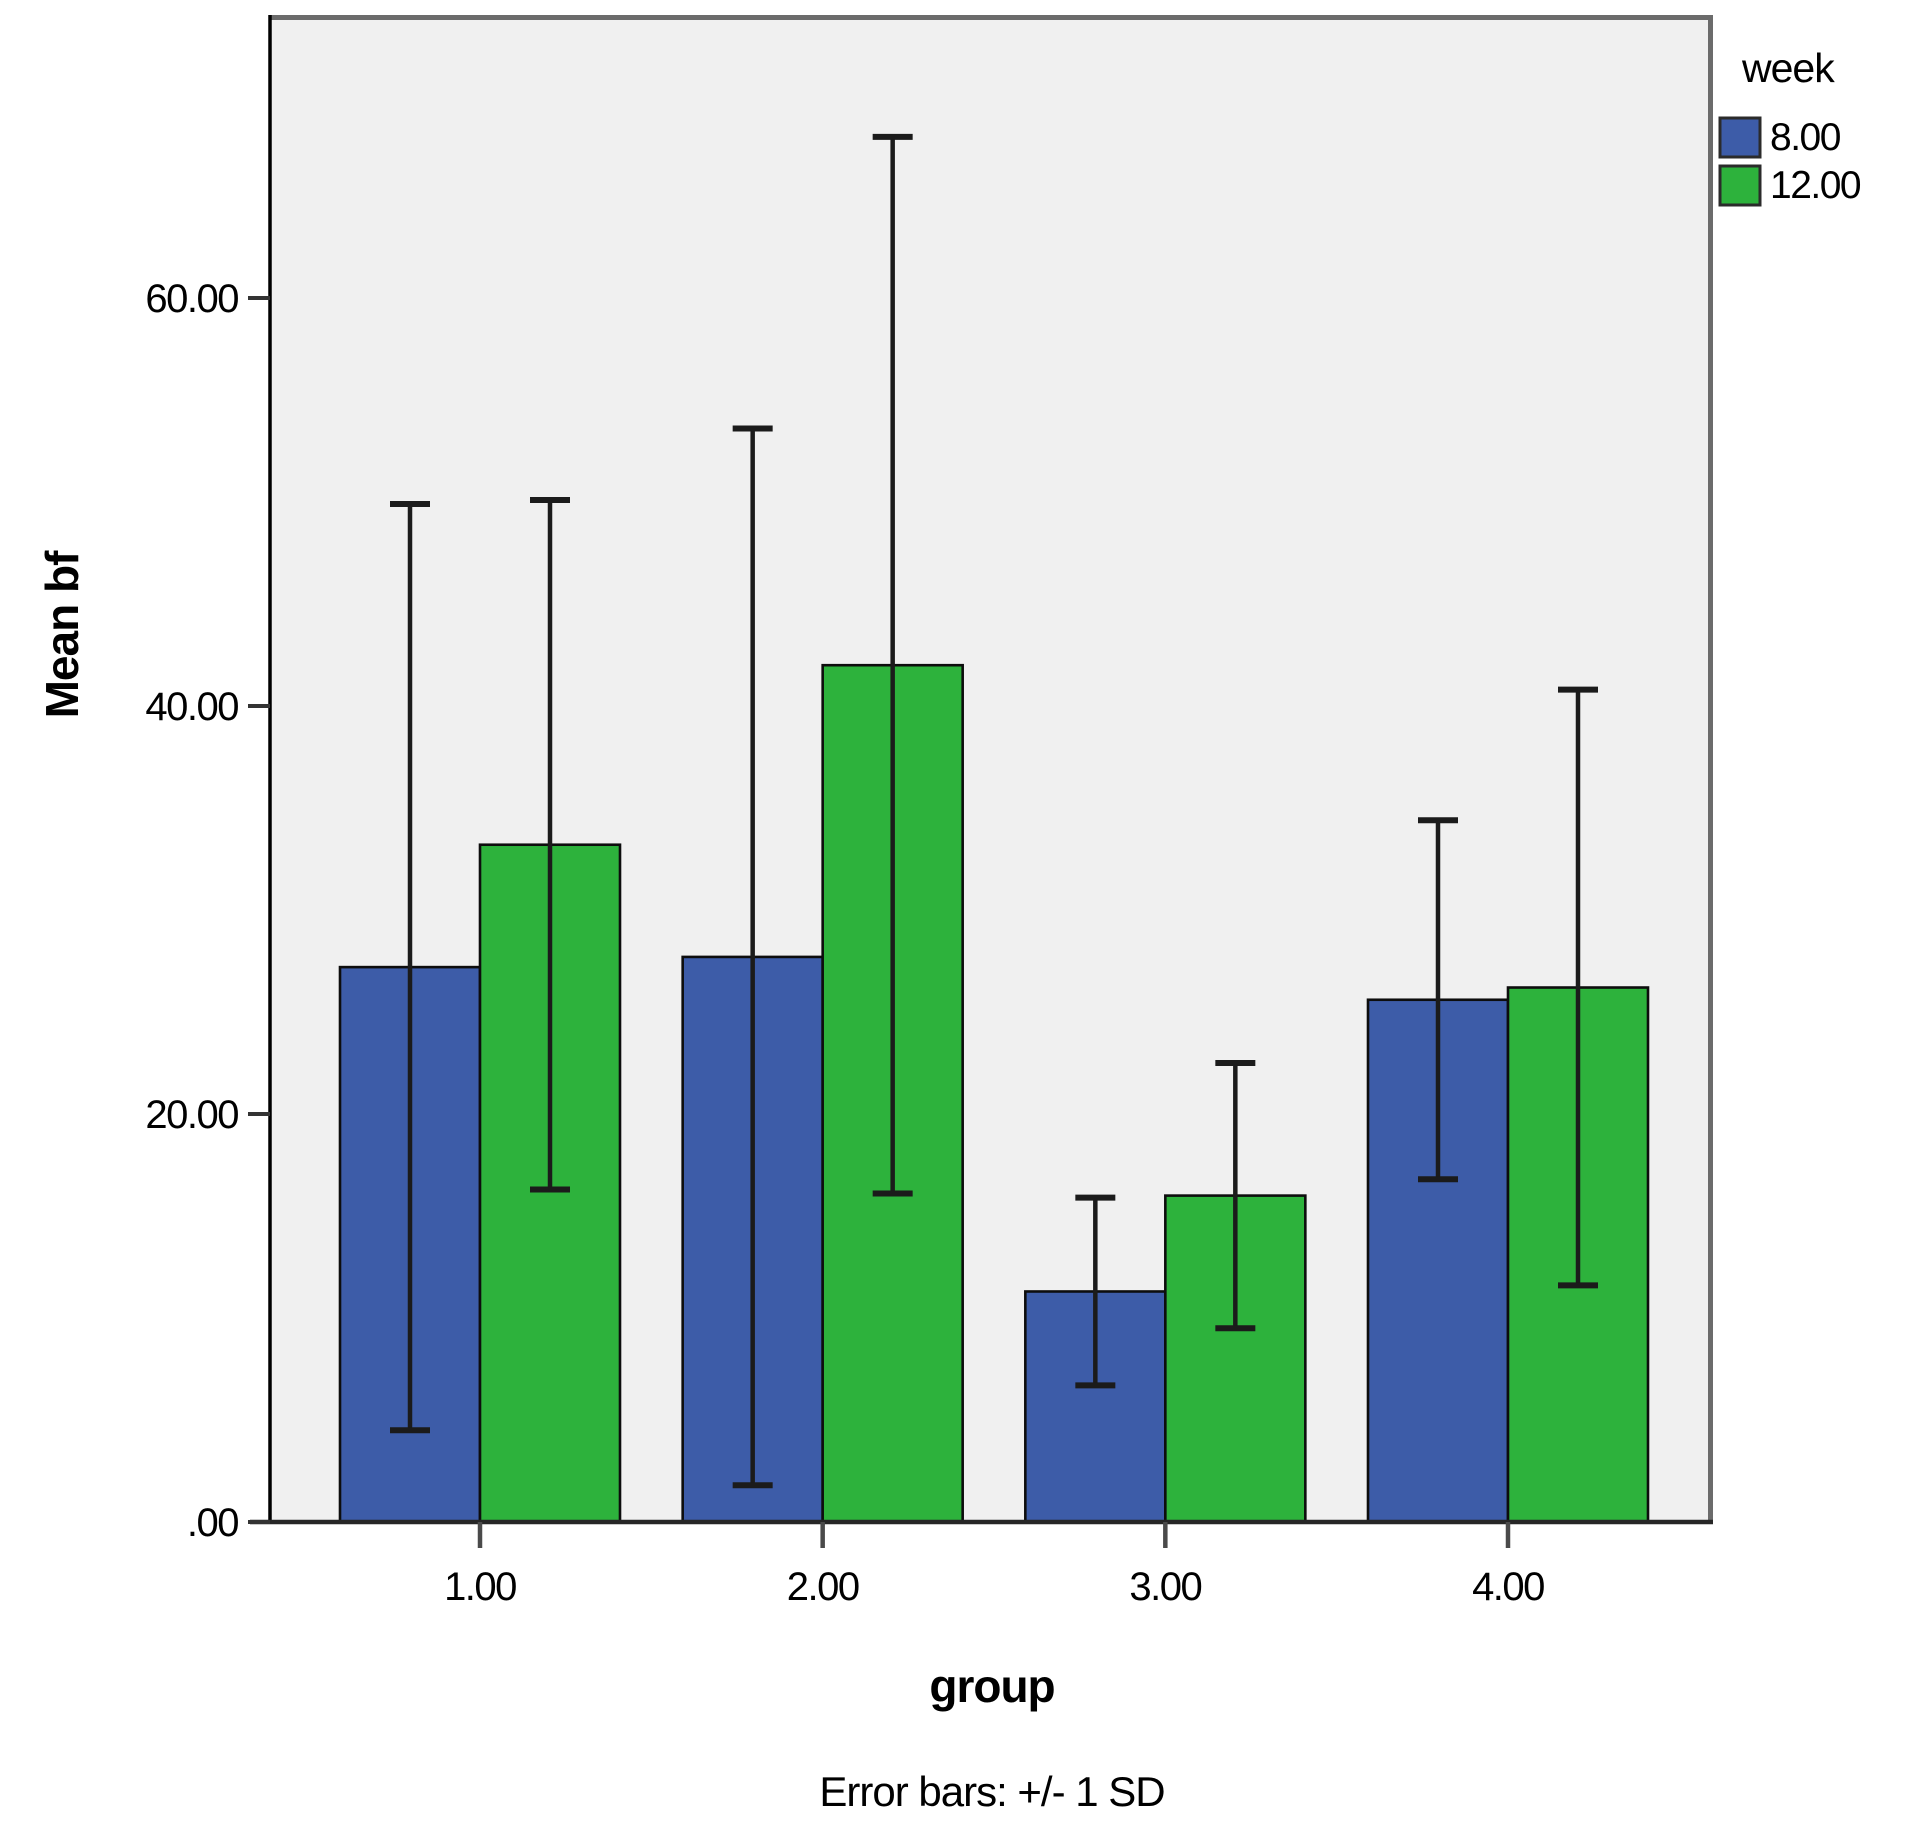 This screenshot has width=1913, height=1843. What do you see at coordinates (752, 957) in the screenshot?
I see `error-bar-group2-week8.00` at bounding box center [752, 957].